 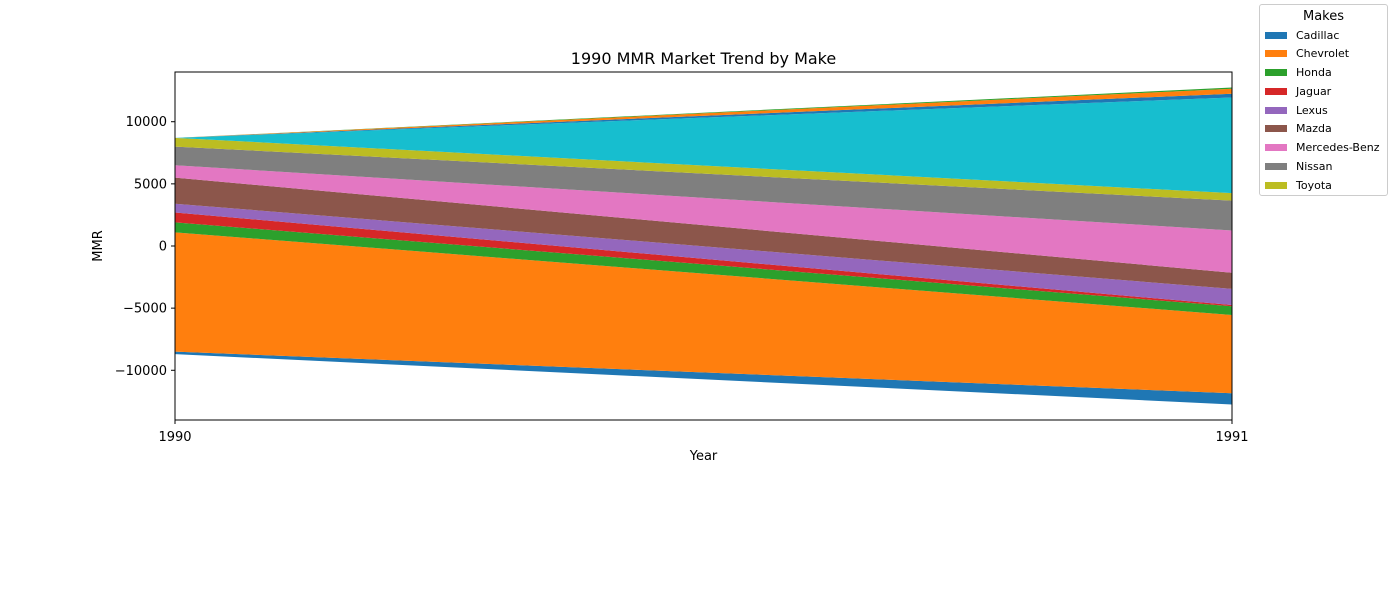 What do you see at coordinates (703, 456) in the screenshot?
I see `x-axis-label: Year` at bounding box center [703, 456].